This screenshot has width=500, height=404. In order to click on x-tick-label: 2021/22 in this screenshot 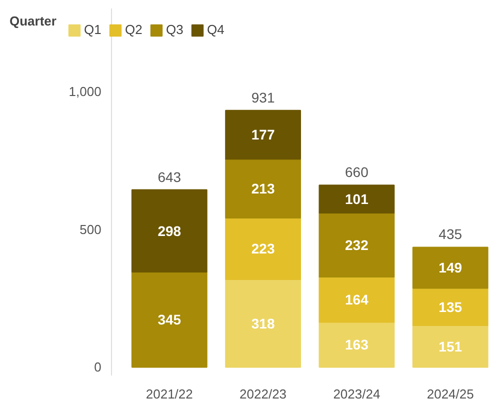, I will do `click(169, 394)`.